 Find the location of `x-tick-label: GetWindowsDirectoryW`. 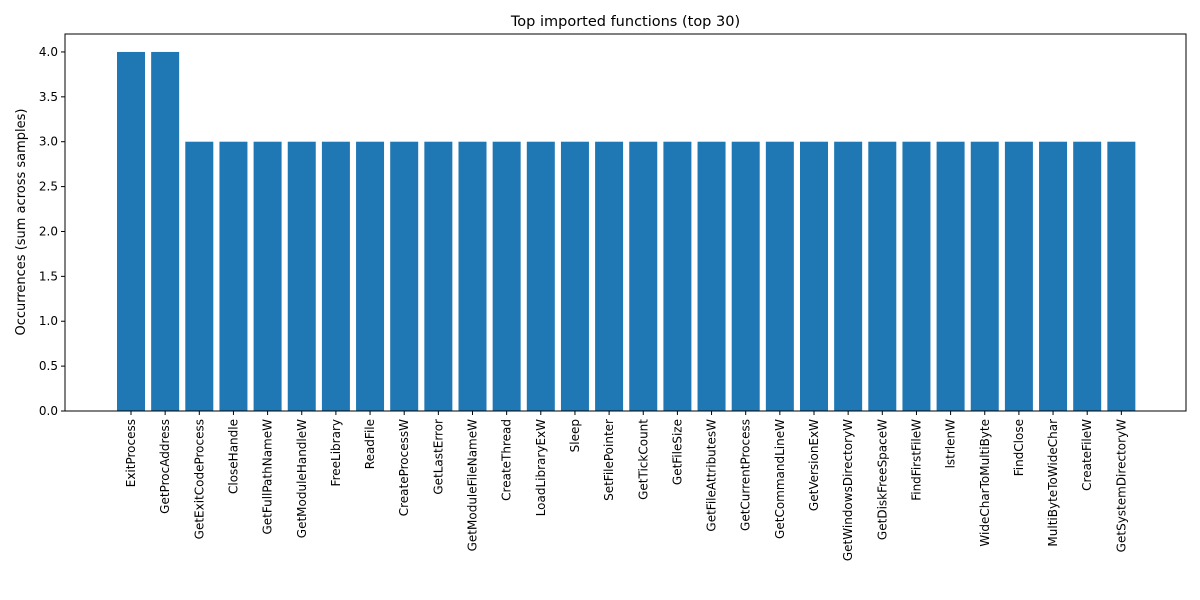

x-tick-label: GetWindowsDirectoryW is located at coordinates (848, 490).